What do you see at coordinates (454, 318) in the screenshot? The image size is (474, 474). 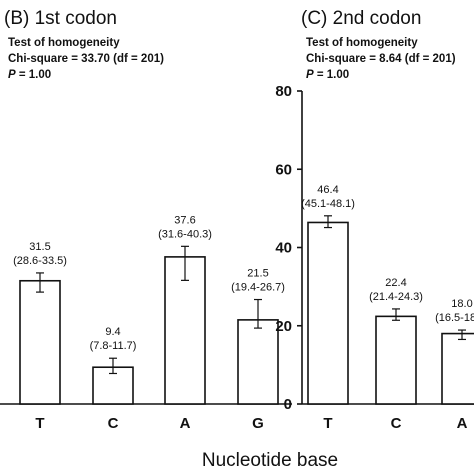 I see `panel-c-ci-label: (16.5-18.9)` at bounding box center [454, 318].